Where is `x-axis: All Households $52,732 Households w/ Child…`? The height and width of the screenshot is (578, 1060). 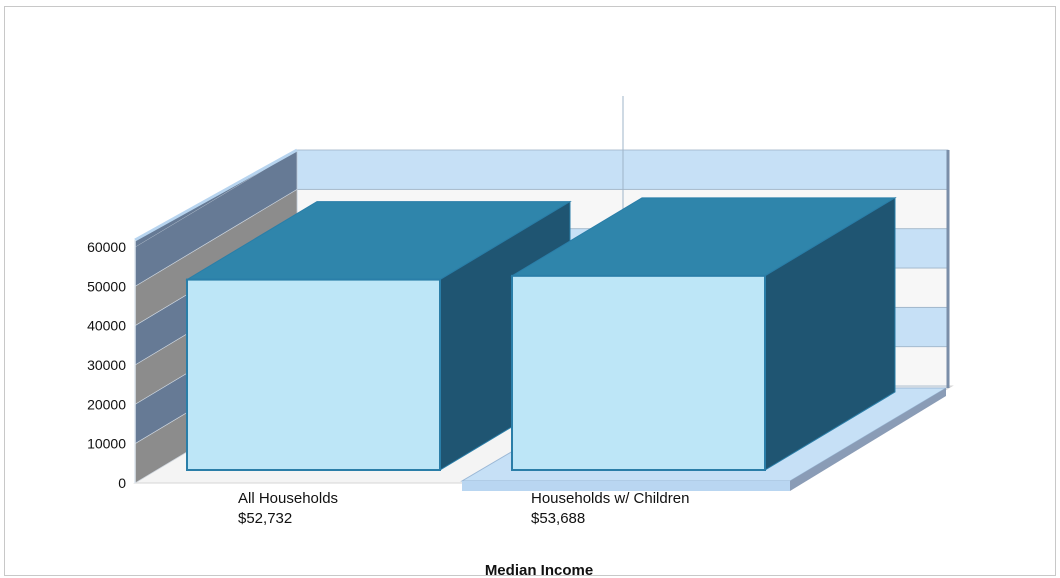
x-axis: All Households $52,732 Households w/ Child… is located at coordinates (463, 534).